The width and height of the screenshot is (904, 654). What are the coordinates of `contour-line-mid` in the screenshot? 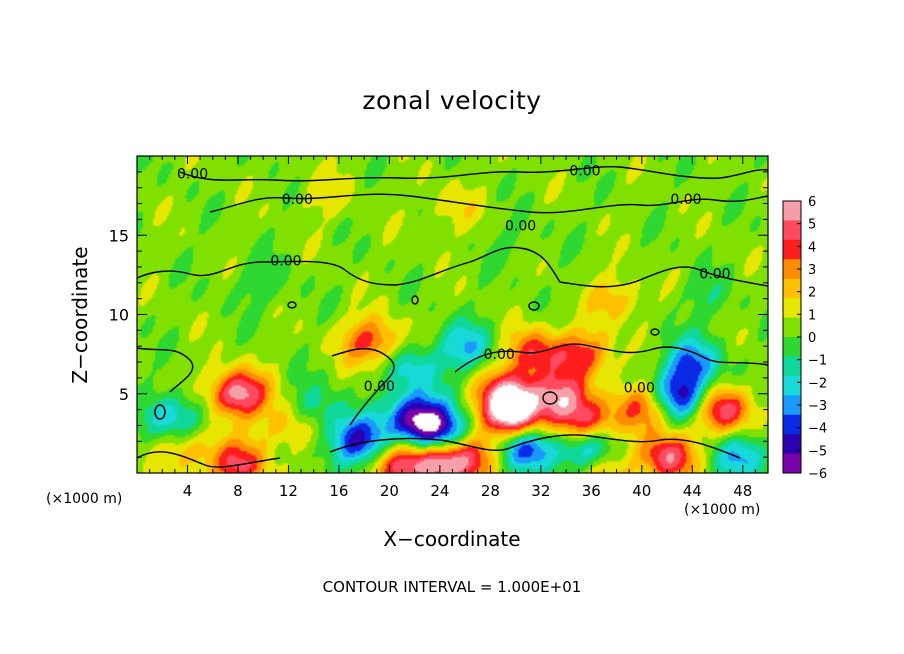 It's located at (452, 267).